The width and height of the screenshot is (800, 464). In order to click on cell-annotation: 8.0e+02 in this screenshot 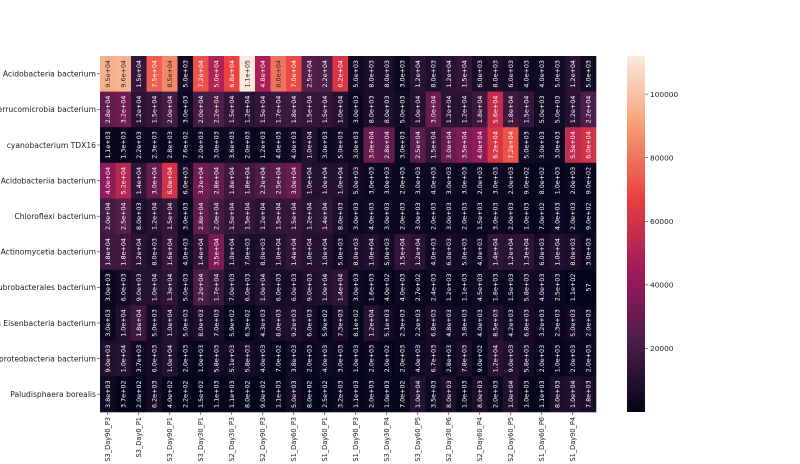, I will do `click(542, 181)`.